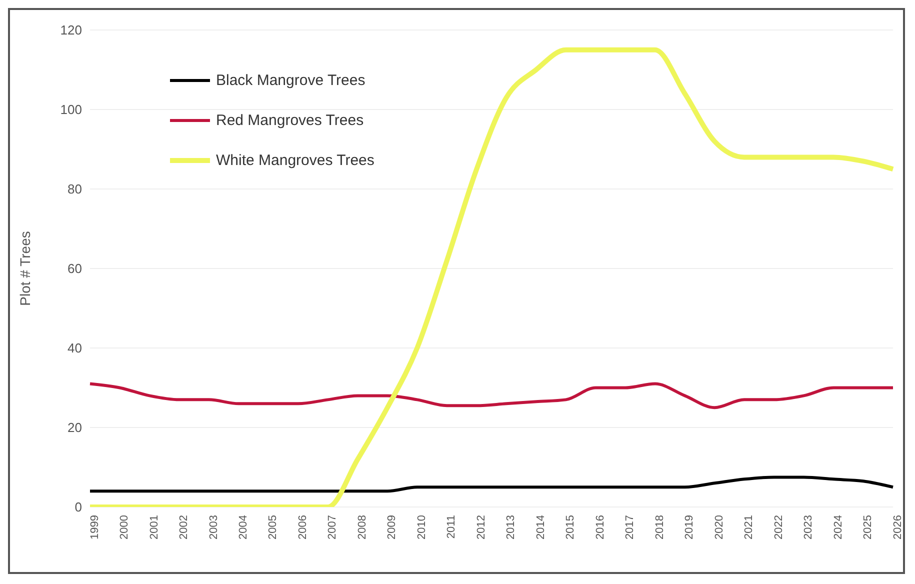 The width and height of the screenshot is (915, 584). I want to click on x-tick-label: 2000, so click(124, 527).